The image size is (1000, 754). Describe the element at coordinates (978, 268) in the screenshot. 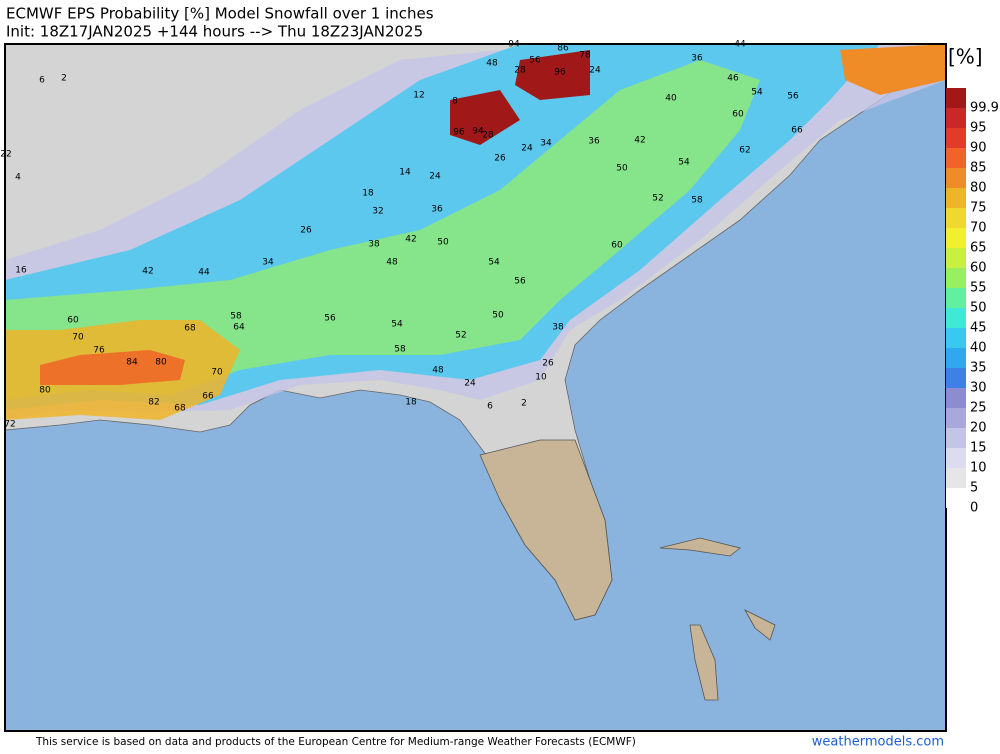

I see `legend-label: 60` at that location.